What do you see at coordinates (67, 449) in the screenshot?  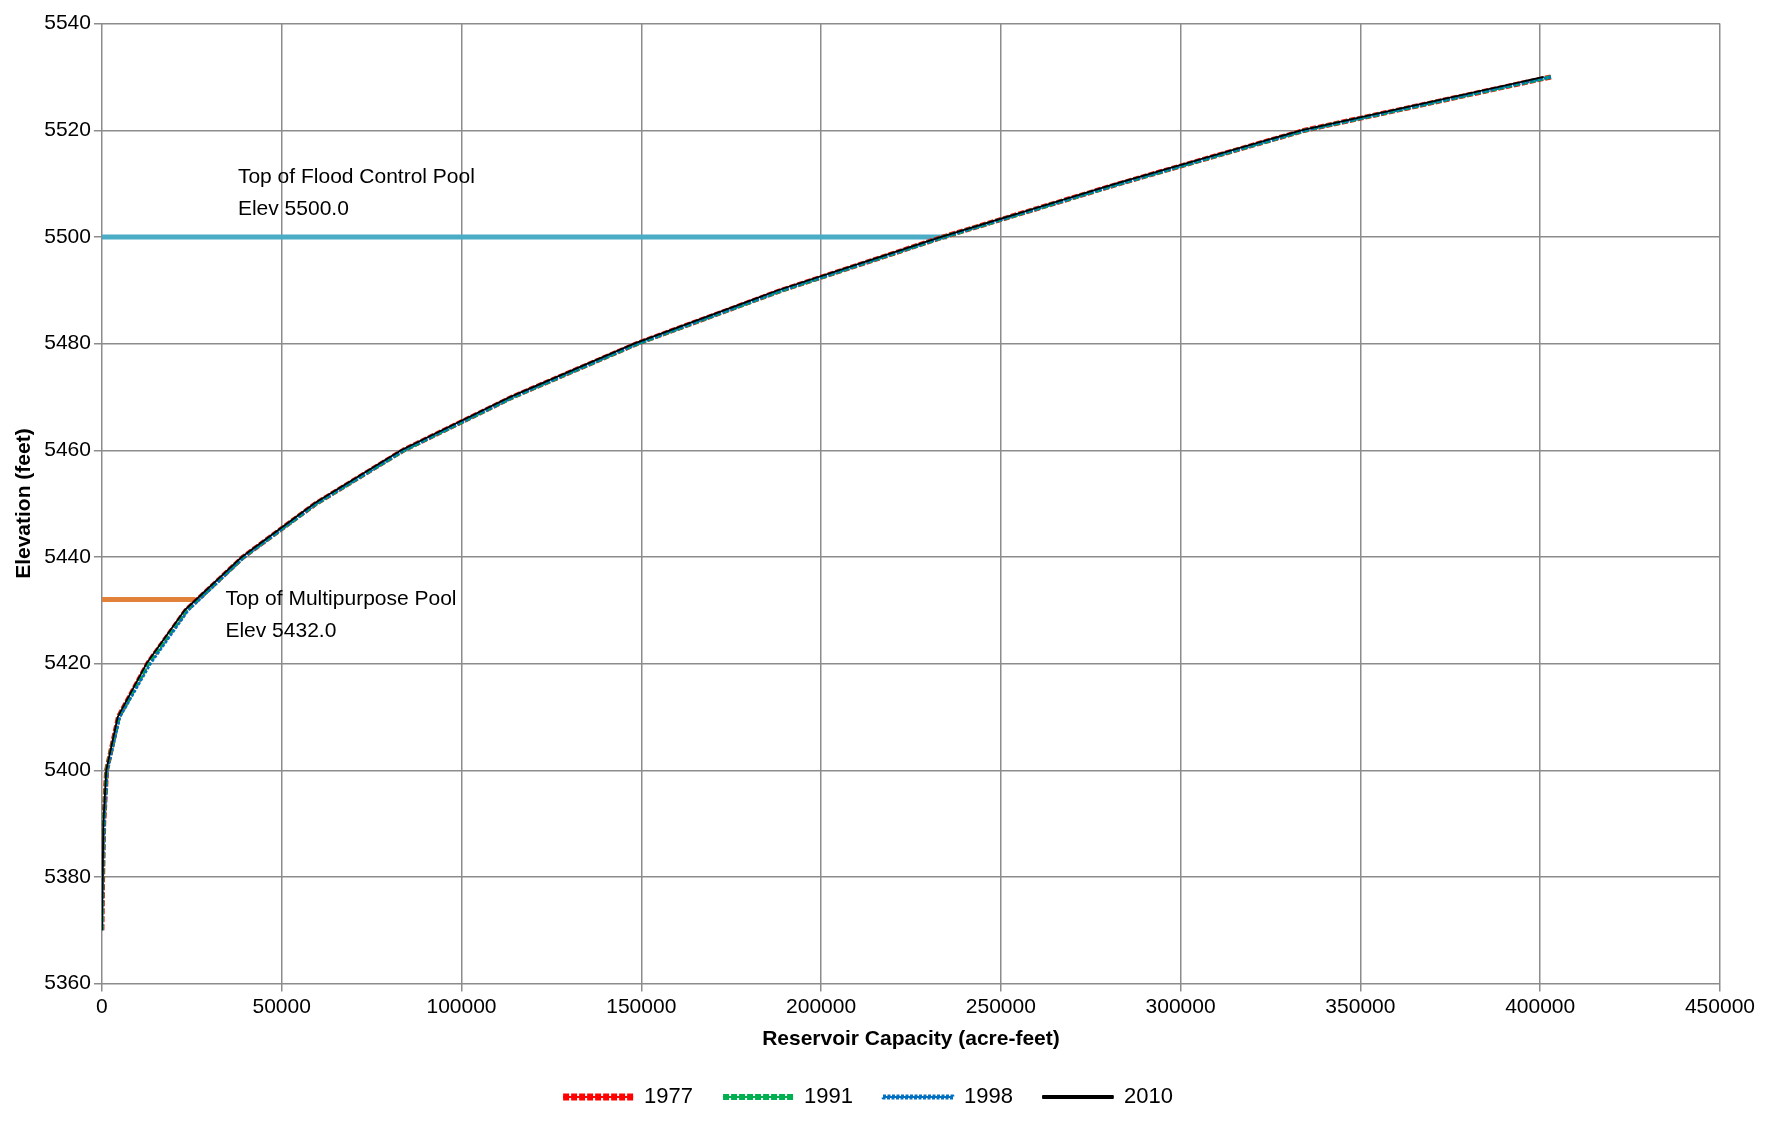 I see `y-tick-label: 5460` at bounding box center [67, 449].